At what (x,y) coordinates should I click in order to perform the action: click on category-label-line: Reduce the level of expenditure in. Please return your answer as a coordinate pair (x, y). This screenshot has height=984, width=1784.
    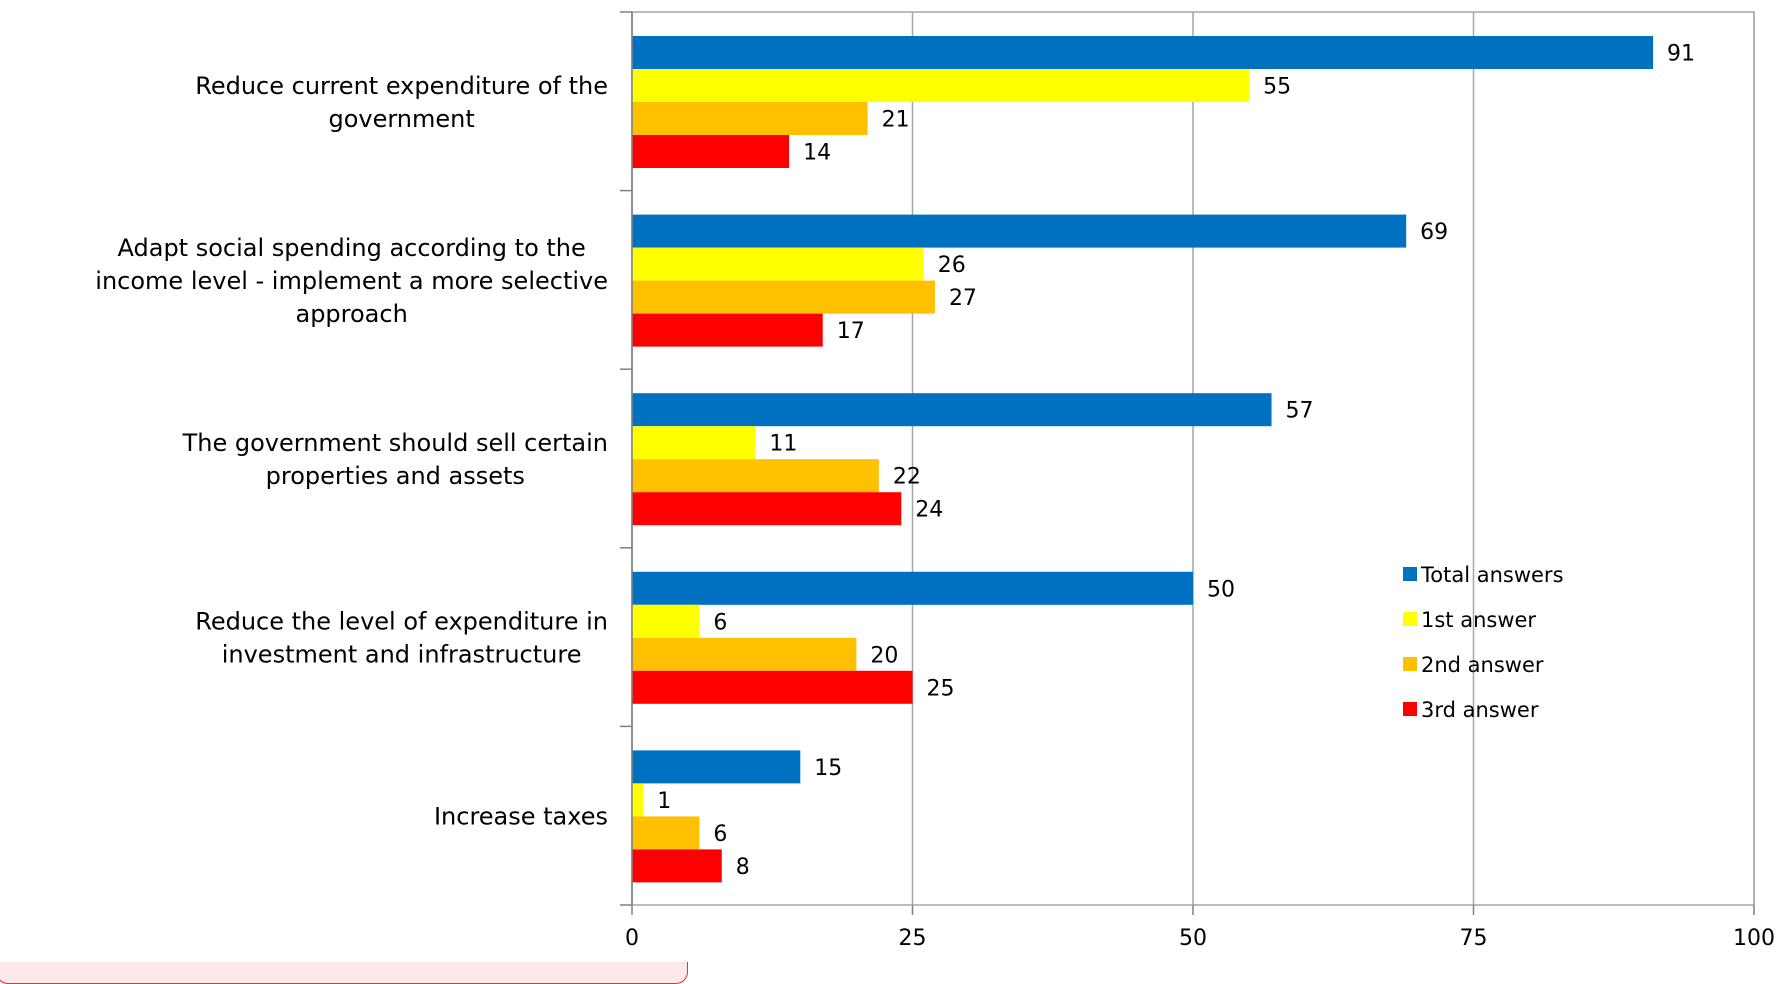
    Looking at the image, I should click on (401, 622).